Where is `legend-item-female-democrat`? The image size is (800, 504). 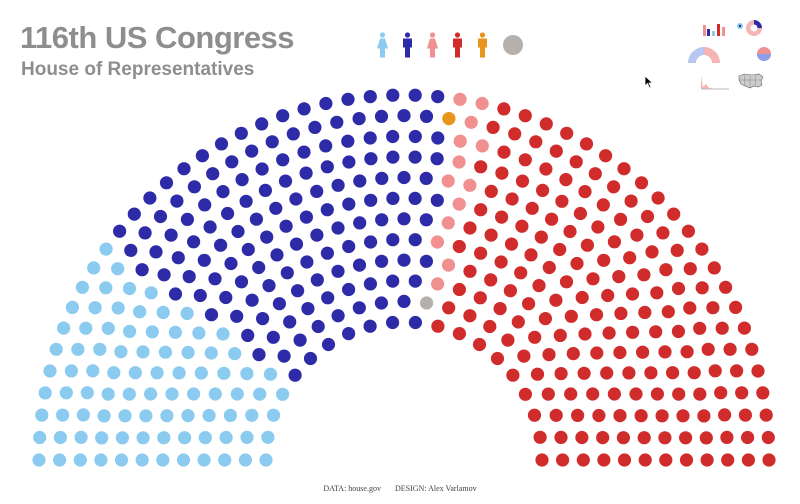 legend-item-female-democrat is located at coordinates (382, 45).